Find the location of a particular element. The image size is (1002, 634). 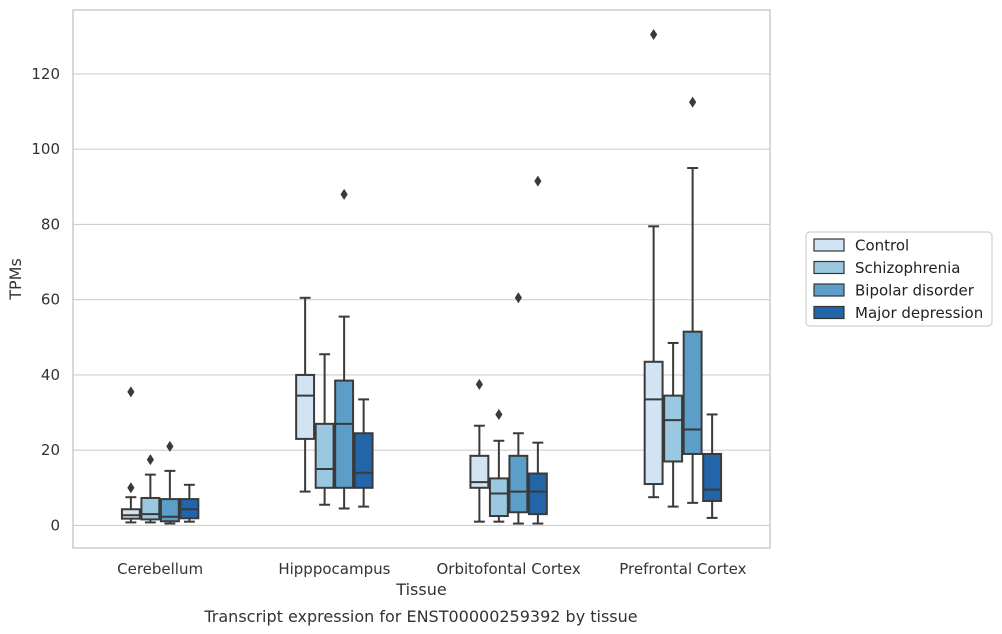

x-tick-label: Hipppocampus is located at coordinates (334, 569).